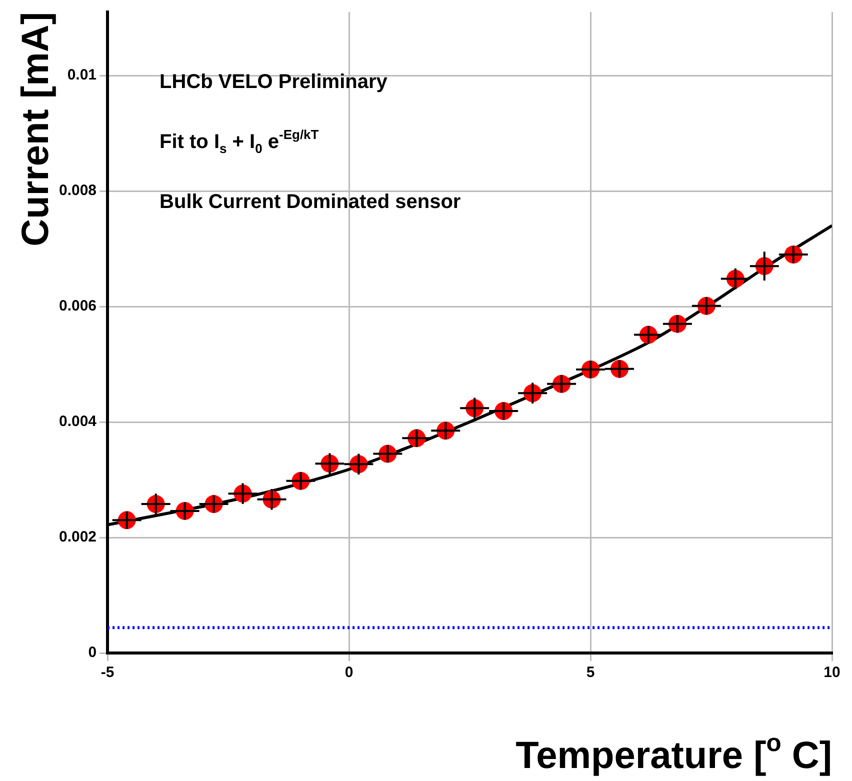 This screenshot has width=852, height=781. What do you see at coordinates (107, 673) in the screenshot?
I see `x-tick-label: -5` at bounding box center [107, 673].